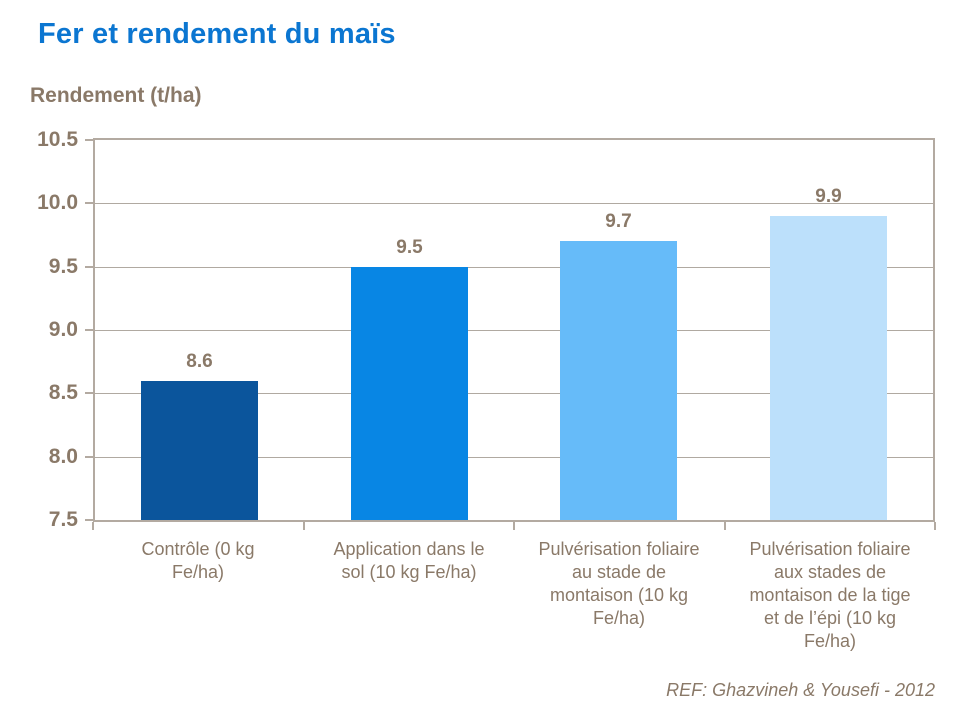 The image size is (960, 720). I want to click on bar-value-label: 9.5, so click(409, 247).